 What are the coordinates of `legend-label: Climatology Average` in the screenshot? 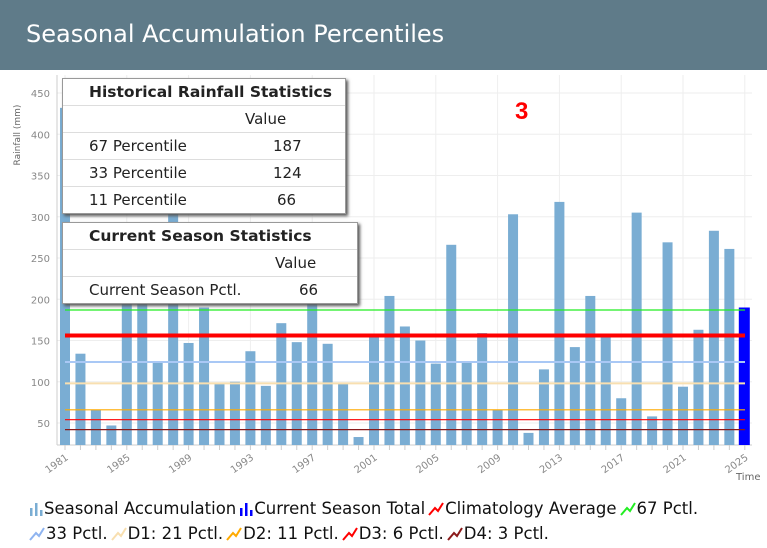 It's located at (531, 508).